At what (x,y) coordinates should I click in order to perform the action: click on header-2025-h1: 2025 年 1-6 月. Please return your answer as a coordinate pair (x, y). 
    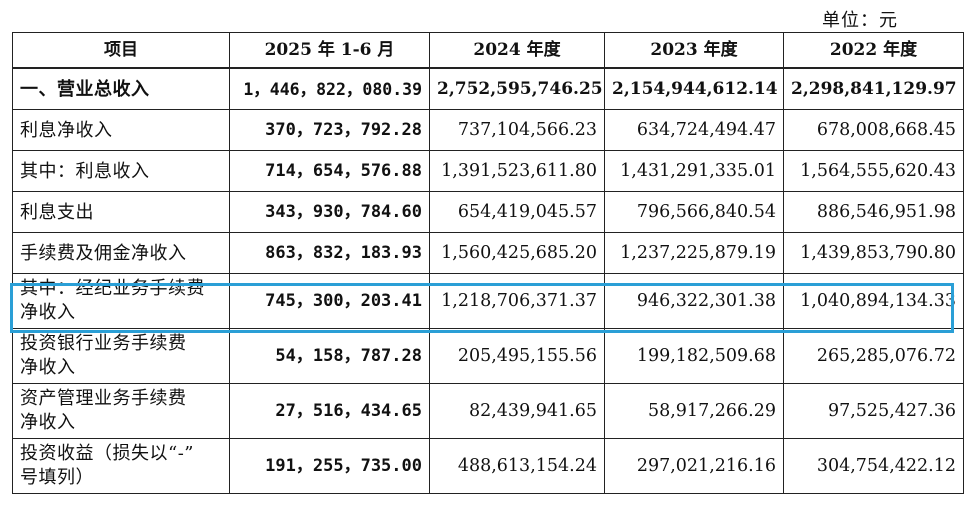
    Looking at the image, I should click on (329, 50).